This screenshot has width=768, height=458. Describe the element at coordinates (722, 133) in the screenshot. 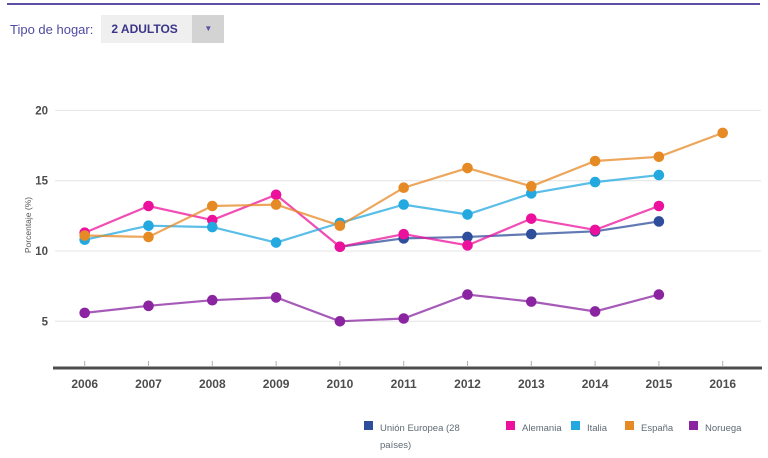

I see `data-point-espa-a-2016` at that location.